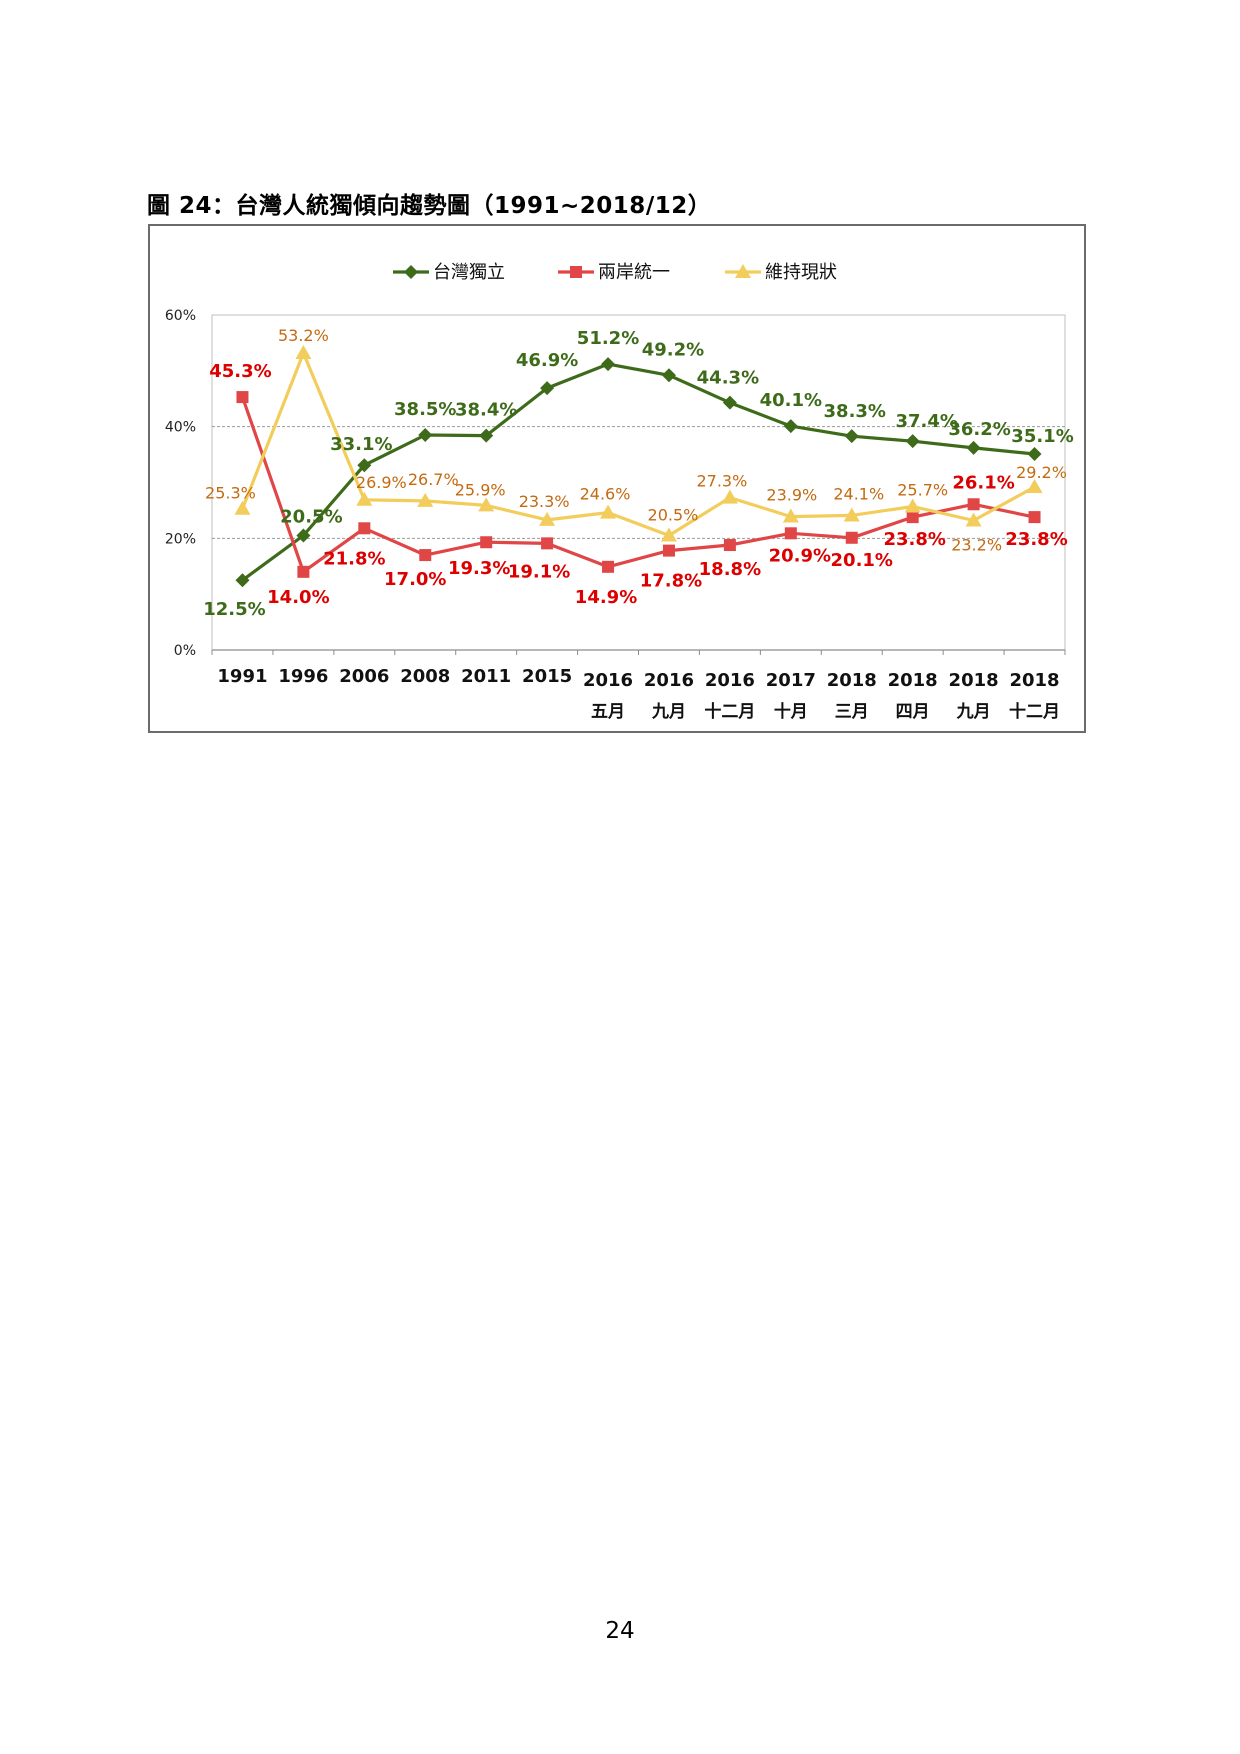 The width and height of the screenshot is (1240, 1754). What do you see at coordinates (242, 676) in the screenshot?
I see `x-tick-label: 1991` at bounding box center [242, 676].